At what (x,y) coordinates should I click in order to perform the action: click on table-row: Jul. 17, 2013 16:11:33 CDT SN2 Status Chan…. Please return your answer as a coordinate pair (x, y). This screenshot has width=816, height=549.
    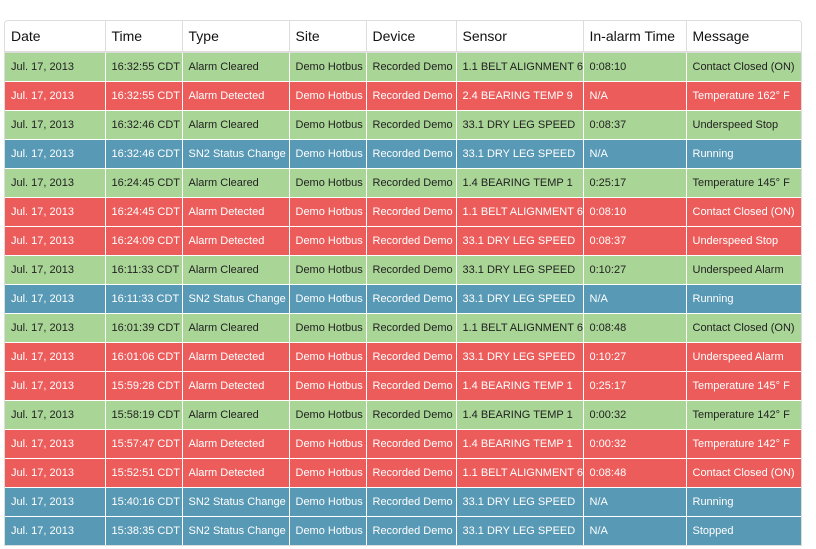
    Looking at the image, I should click on (403, 299).